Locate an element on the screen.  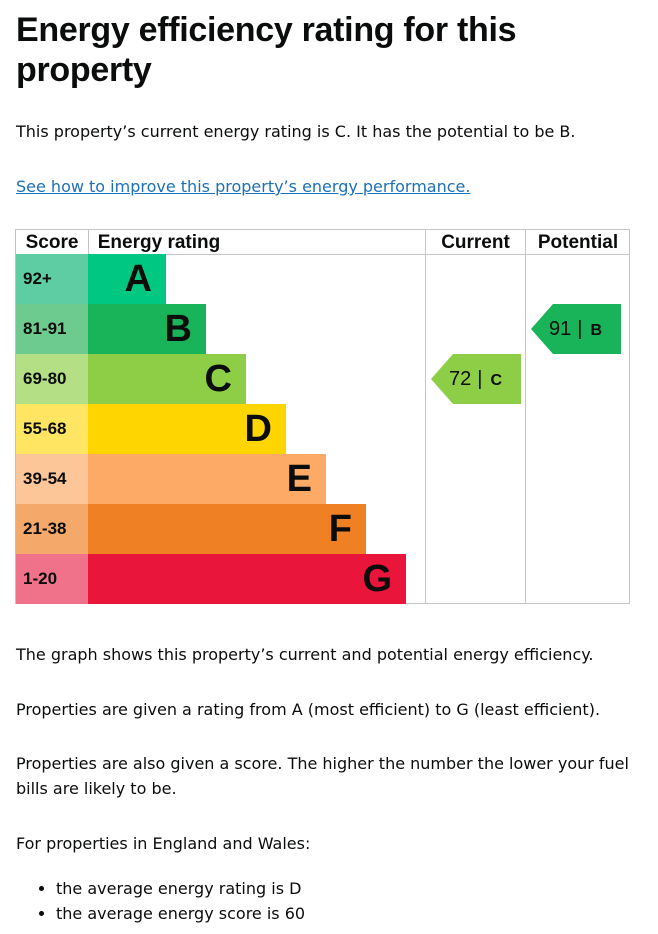
potential-rating-arrow-letter: B is located at coordinates (596, 330).